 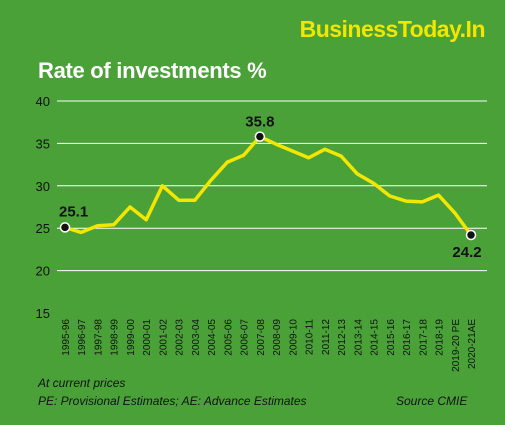 I want to click on x-tick-label: 2011-12, so click(x=326, y=337).